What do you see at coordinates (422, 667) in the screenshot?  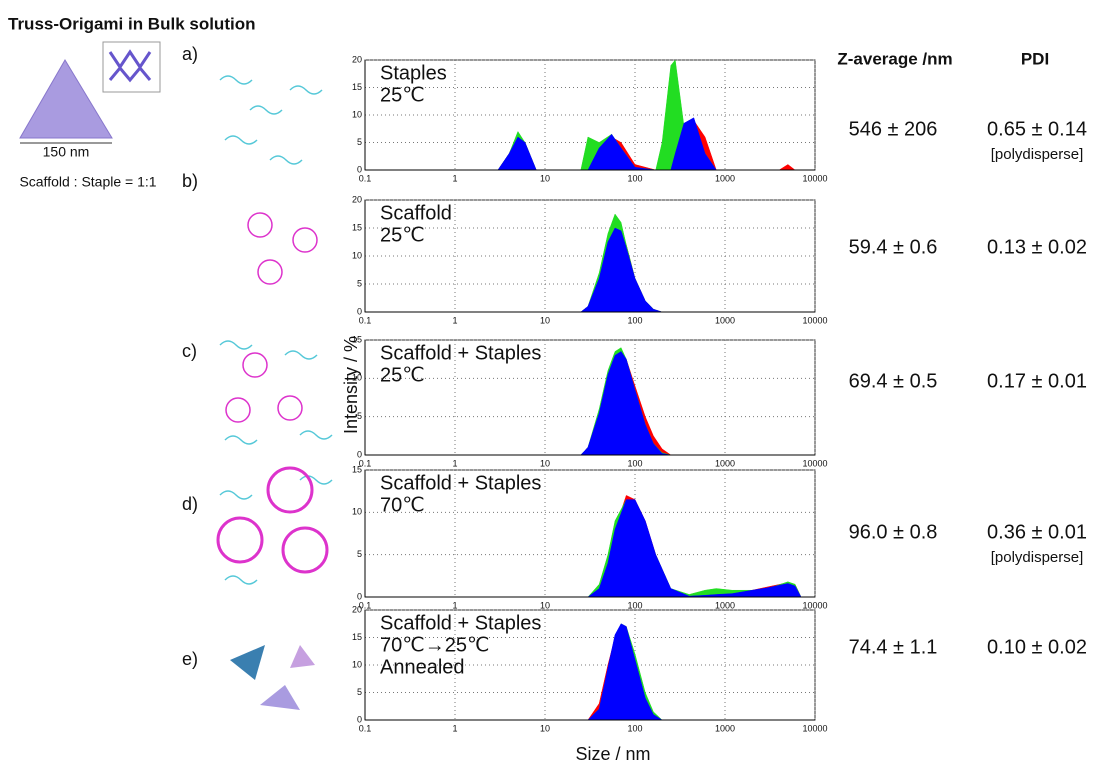 I see `chart-annotation: Annealed` at bounding box center [422, 667].